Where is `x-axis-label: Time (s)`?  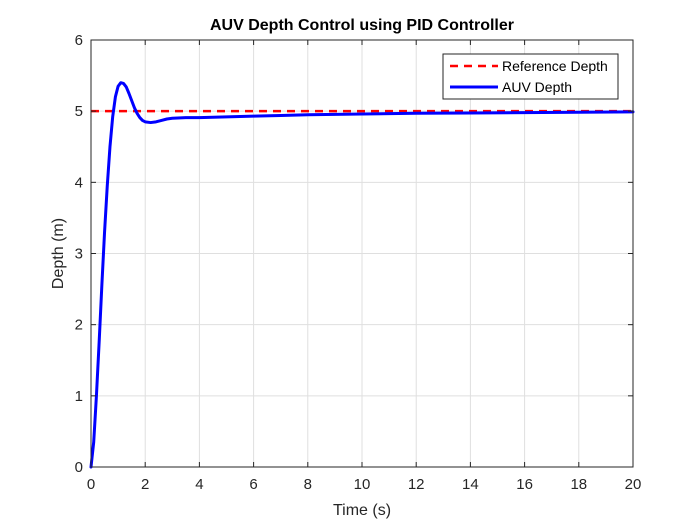
x-axis-label: Time (s) is located at coordinates (362, 510).